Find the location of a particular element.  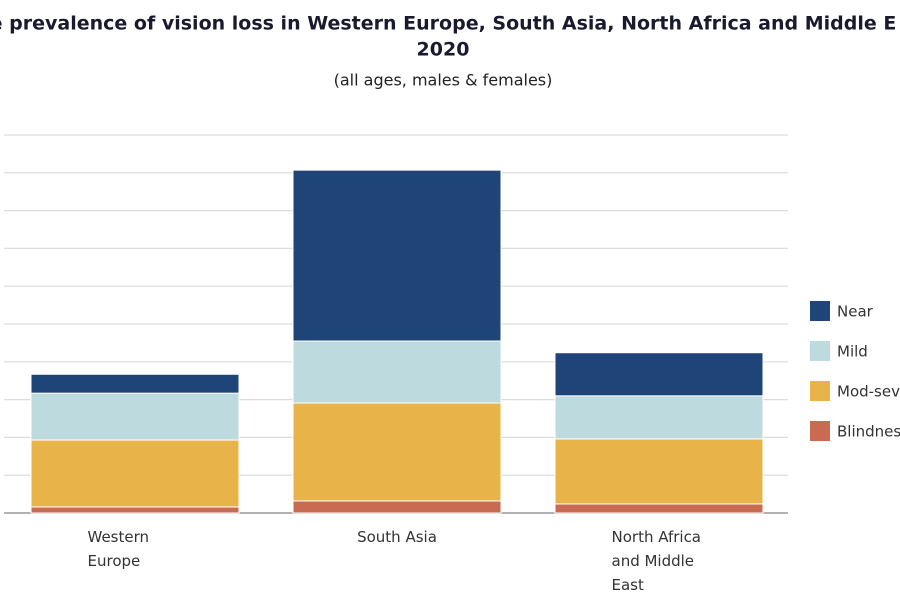

legend-label: Mild is located at coordinates (852, 352).